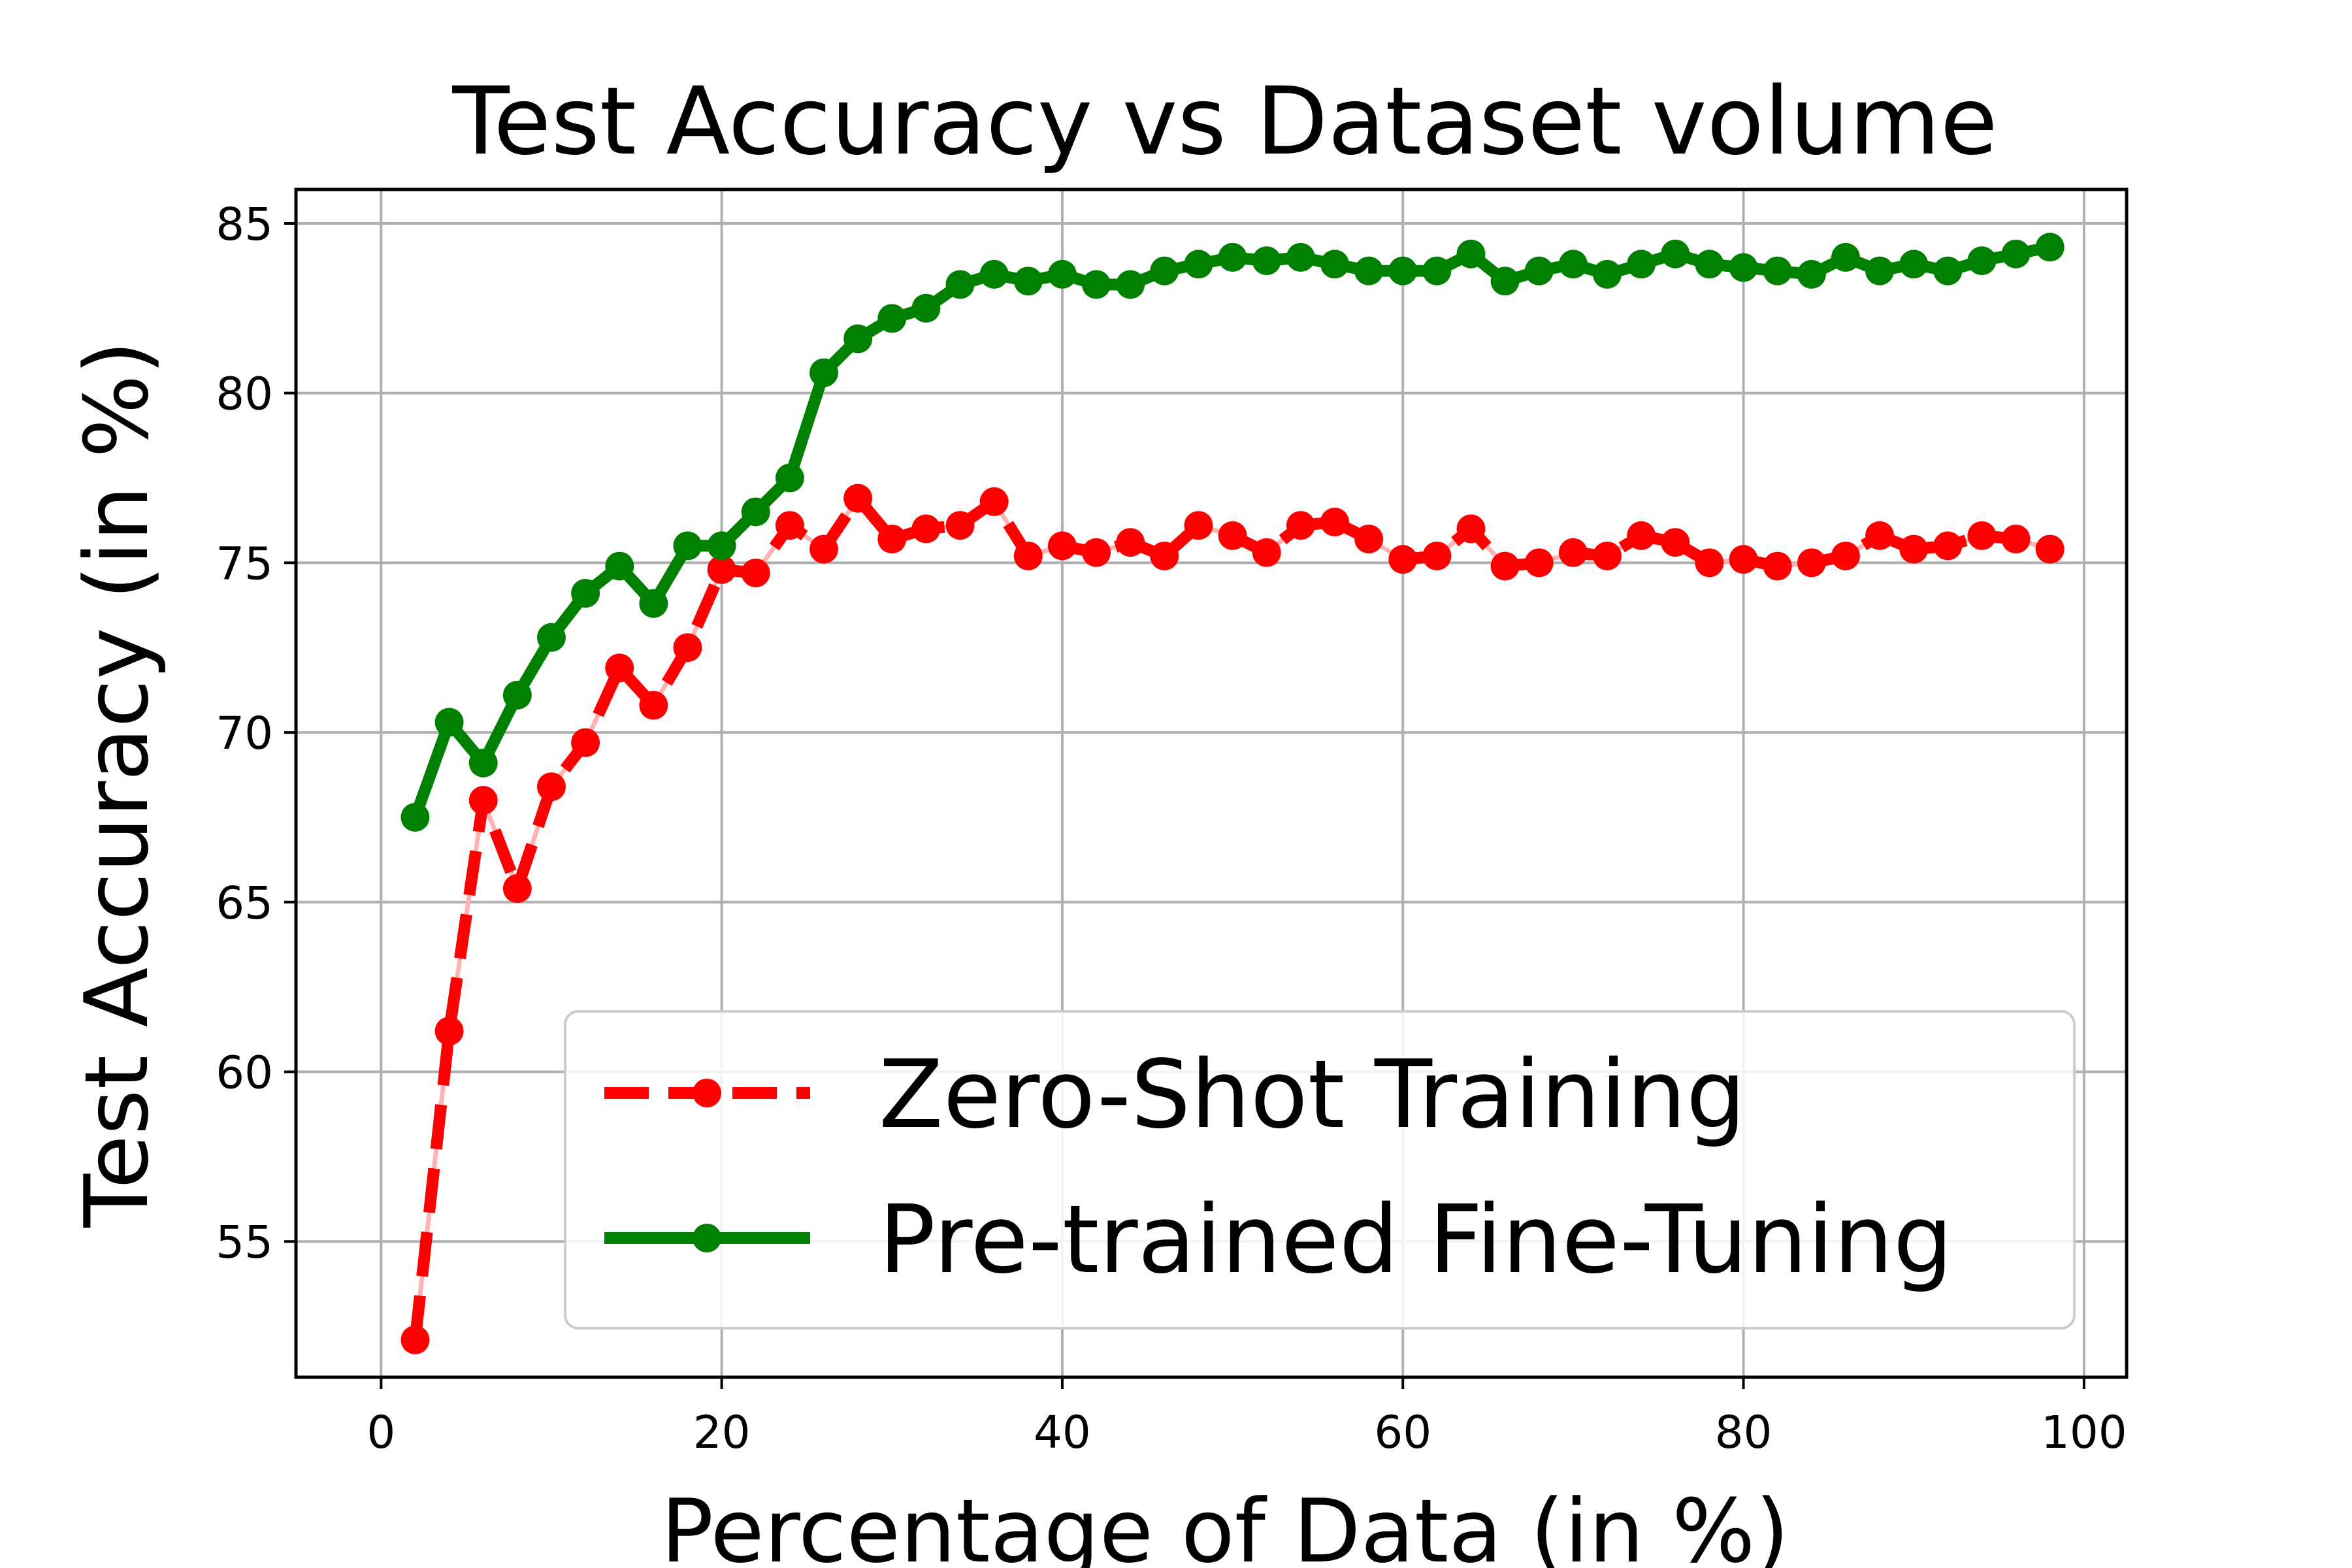 The image size is (2352, 1568). I want to click on chart-title: Test Accuracy vs Dataset volume, so click(1224, 121).